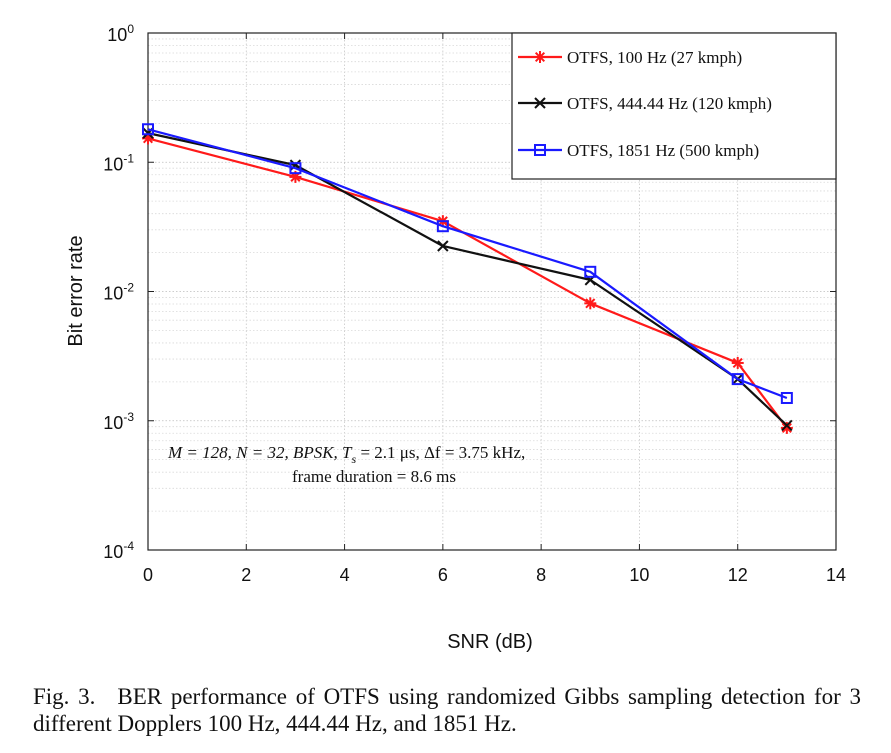 This screenshot has height=753, width=891. I want to click on annotation-line-2: frame duration = 8.6 ms, so click(374, 476).